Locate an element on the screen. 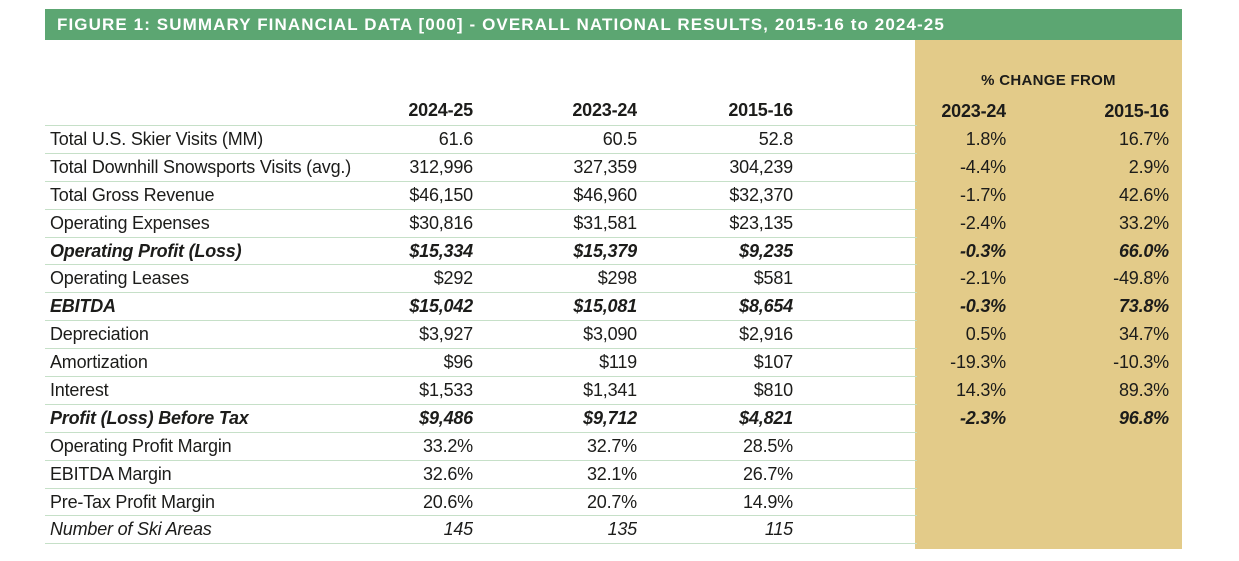 The width and height of the screenshot is (1239, 561). column-header-spacer is located at coordinates (855, 110).